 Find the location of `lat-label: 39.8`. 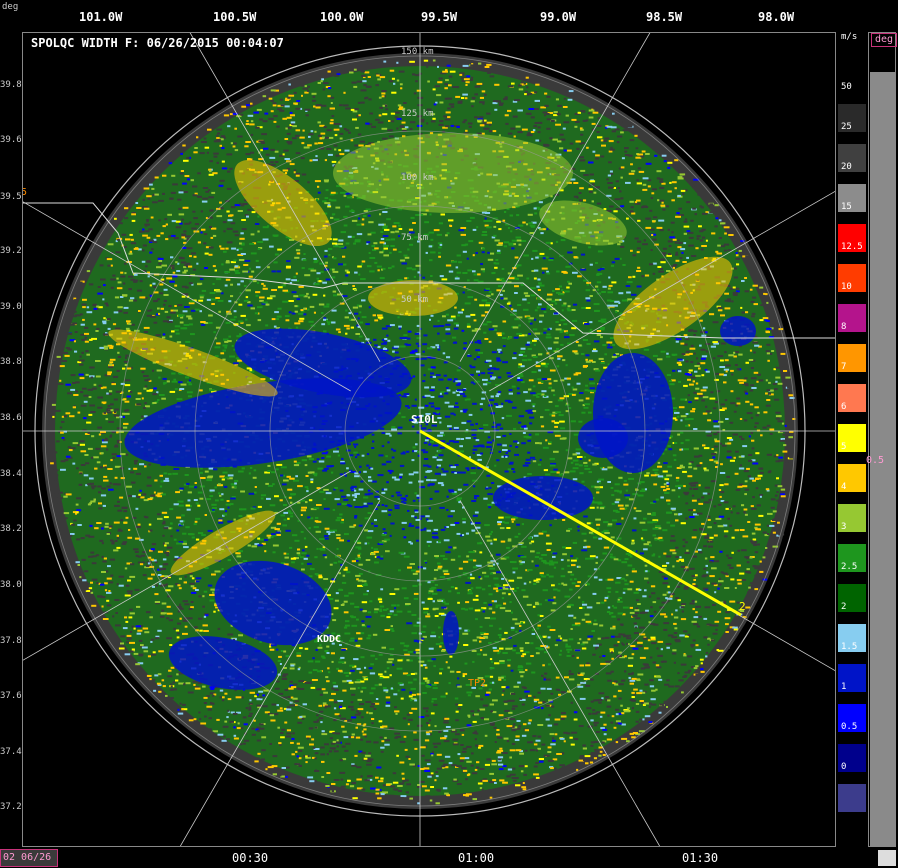

lat-label: 39.8 is located at coordinates (11, 85).